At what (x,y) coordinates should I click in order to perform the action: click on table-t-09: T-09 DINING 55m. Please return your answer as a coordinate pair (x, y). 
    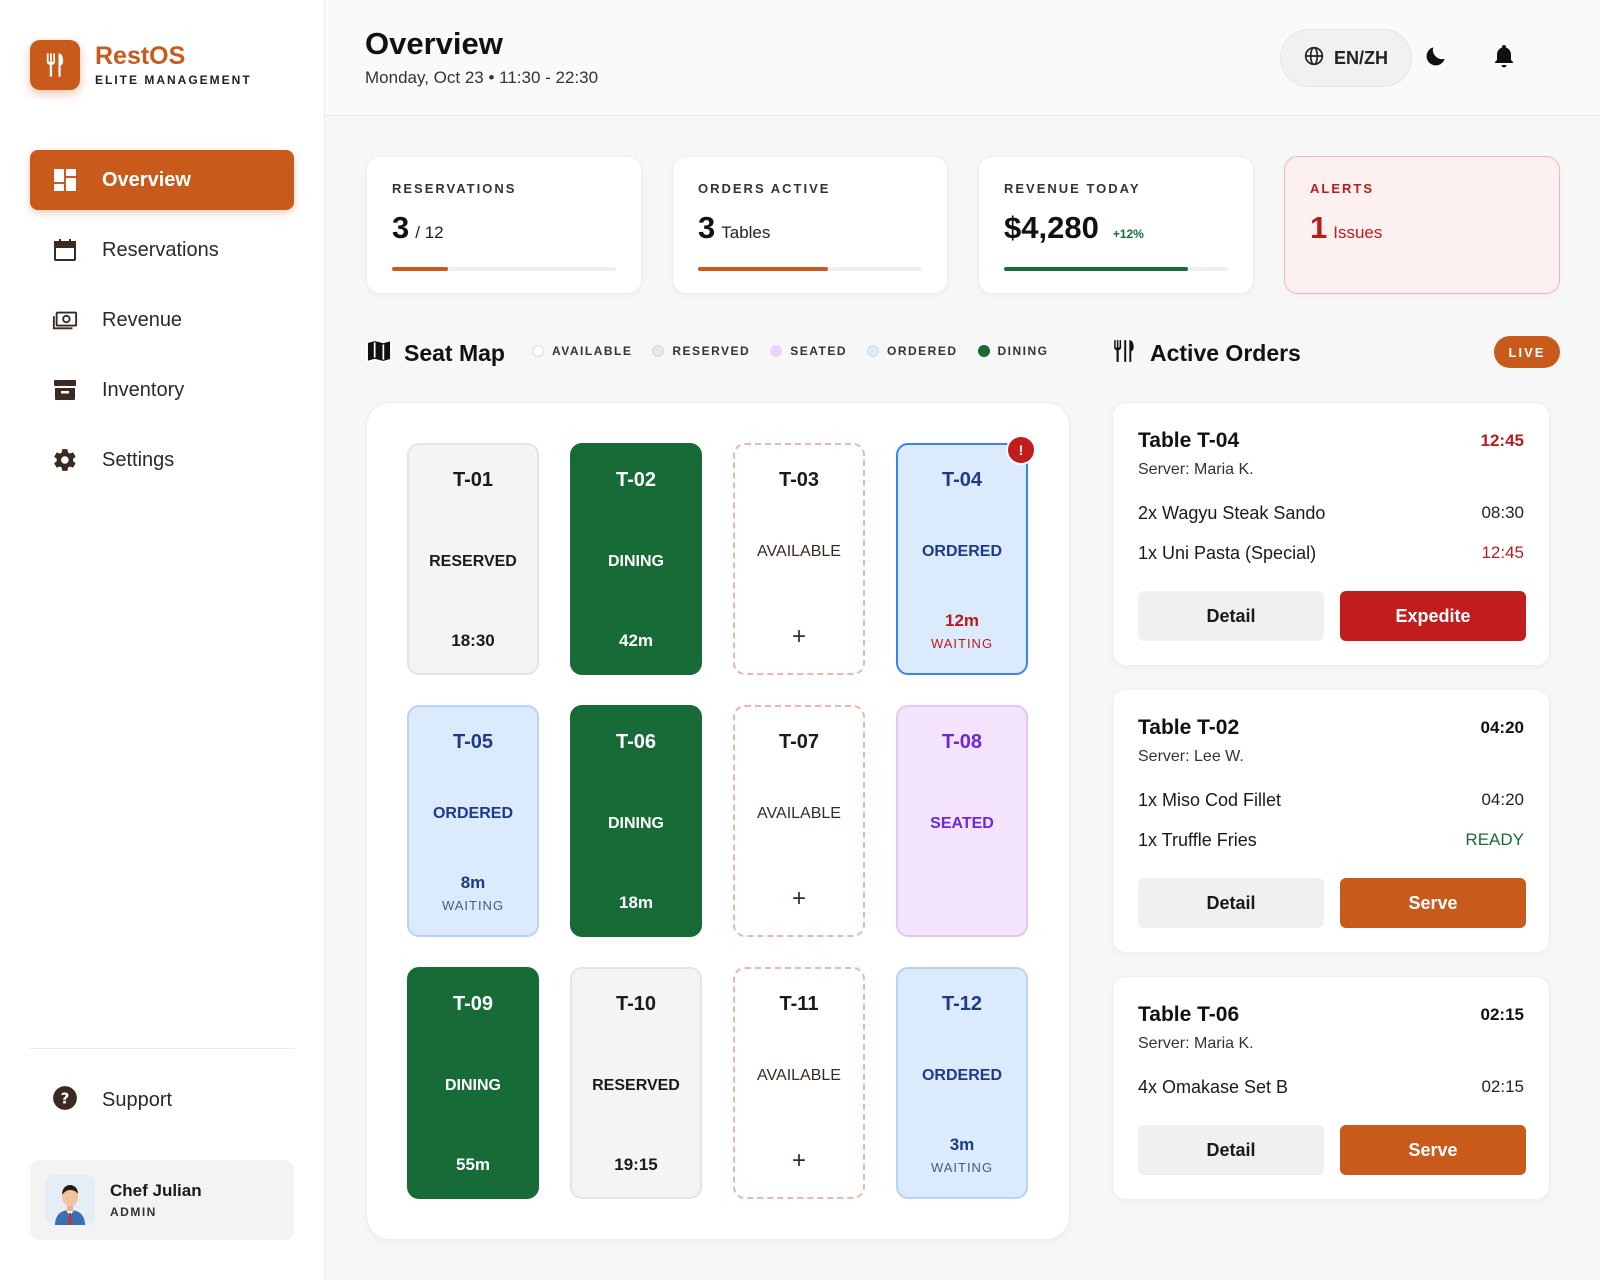
    Looking at the image, I should click on (473, 1083).